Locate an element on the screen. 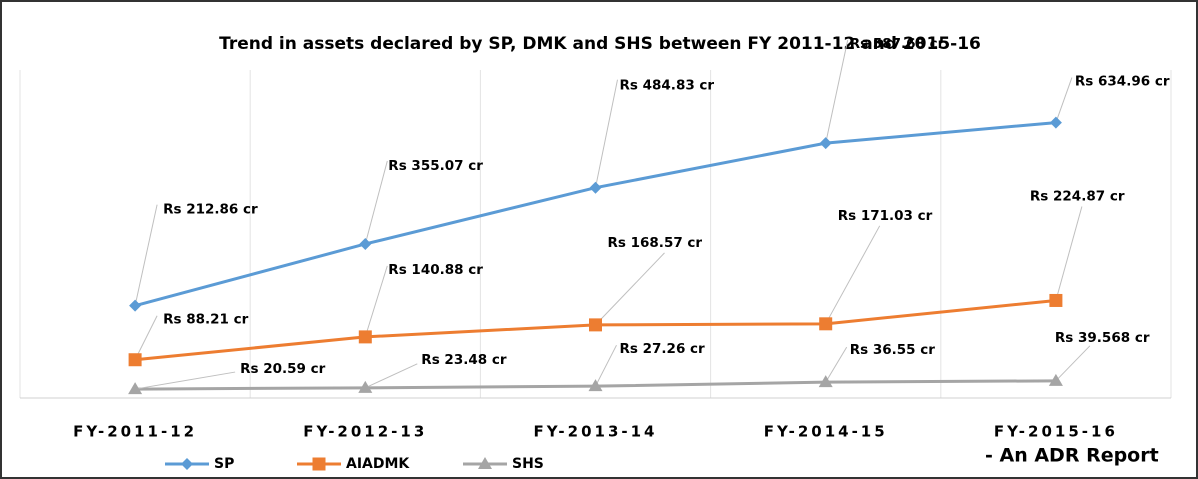 Image resolution: width=1198 pixels, height=479 pixels. data-label: Rs 27.26 cr is located at coordinates (663, 349).